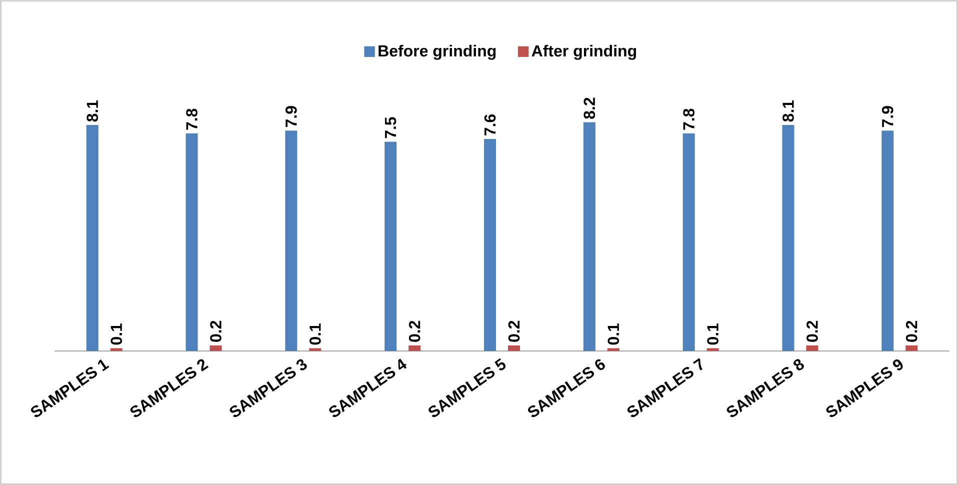  Describe the element at coordinates (590, 108) in the screenshot. I see `data-label: 8.2` at that location.